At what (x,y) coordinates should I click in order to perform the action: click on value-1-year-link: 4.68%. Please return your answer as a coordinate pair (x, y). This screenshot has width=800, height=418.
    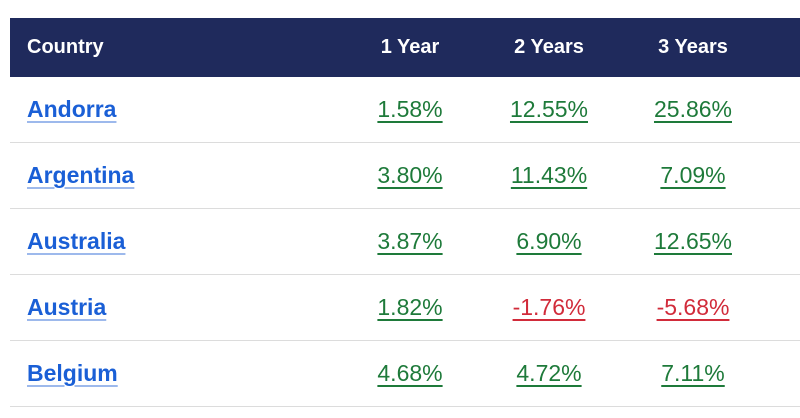
    Looking at the image, I should click on (410, 373).